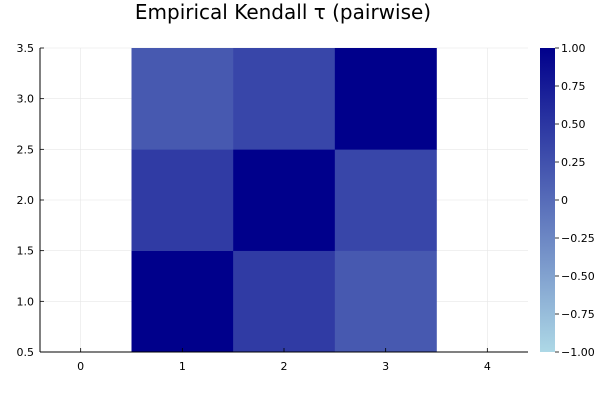  What do you see at coordinates (578, 238) in the screenshot?
I see `colorbar-tick-label: −0.25` at bounding box center [578, 238].